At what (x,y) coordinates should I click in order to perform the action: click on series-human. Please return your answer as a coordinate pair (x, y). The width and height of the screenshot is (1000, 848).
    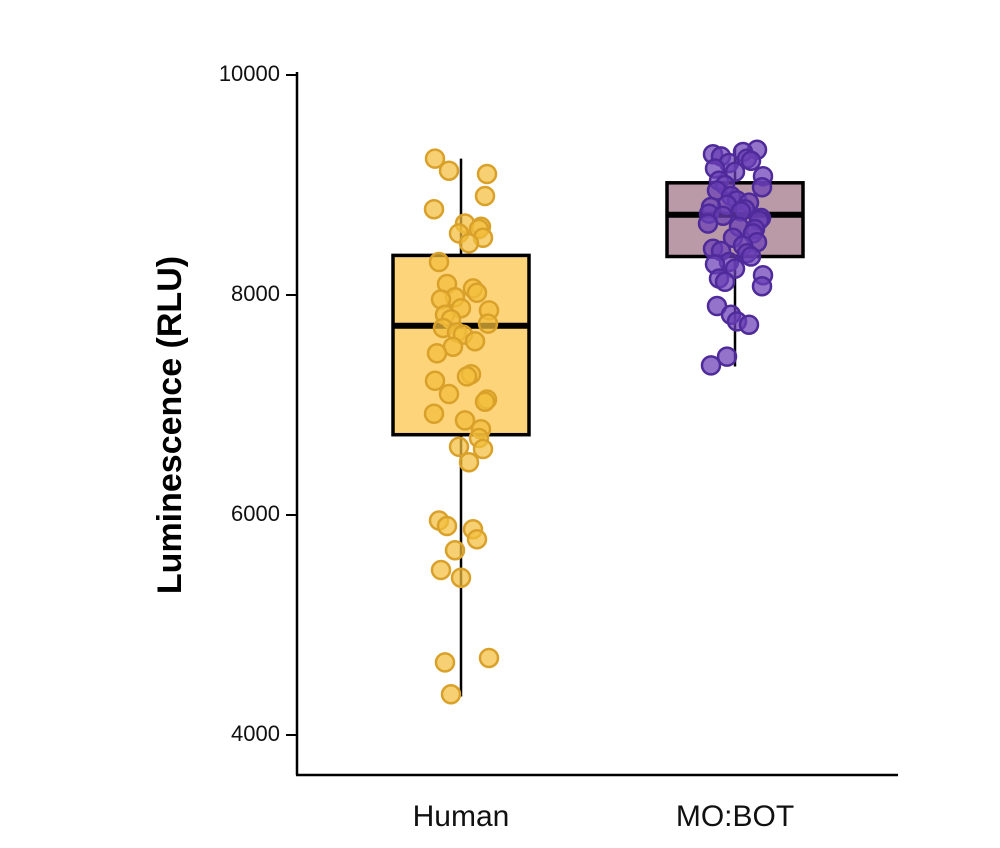
    Looking at the image, I should click on (461, 426).